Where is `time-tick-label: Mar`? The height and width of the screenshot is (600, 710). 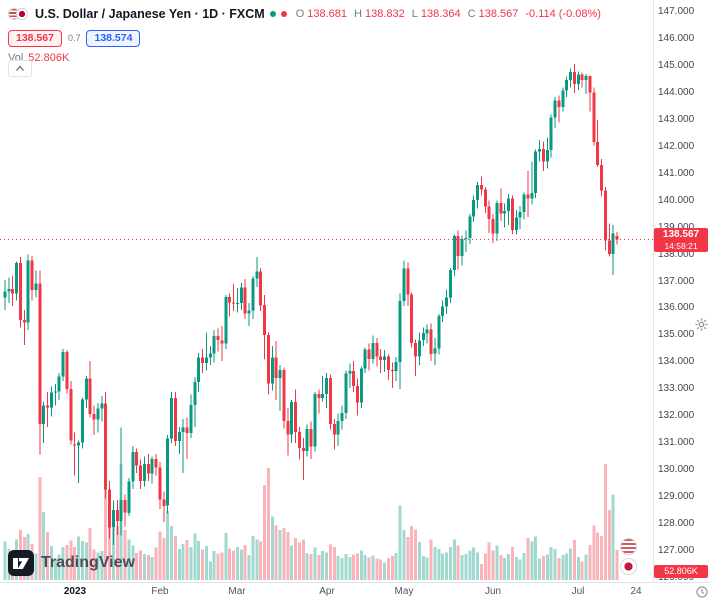 time-tick-label: Mar is located at coordinates (237, 591).